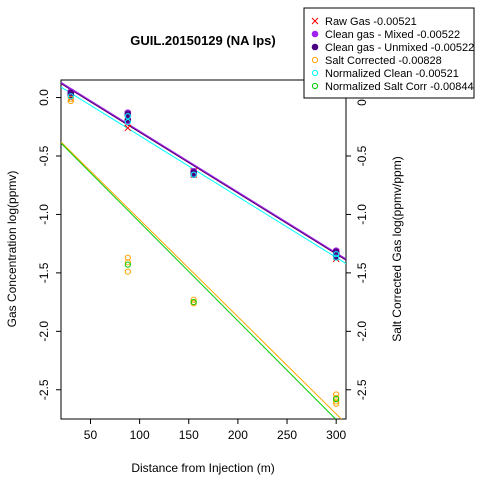 This screenshot has height=480, width=480. What do you see at coordinates (399, 48) in the screenshot?
I see `legend-entry-label: Clean gas - Unmixed -0.00522` at bounding box center [399, 48].